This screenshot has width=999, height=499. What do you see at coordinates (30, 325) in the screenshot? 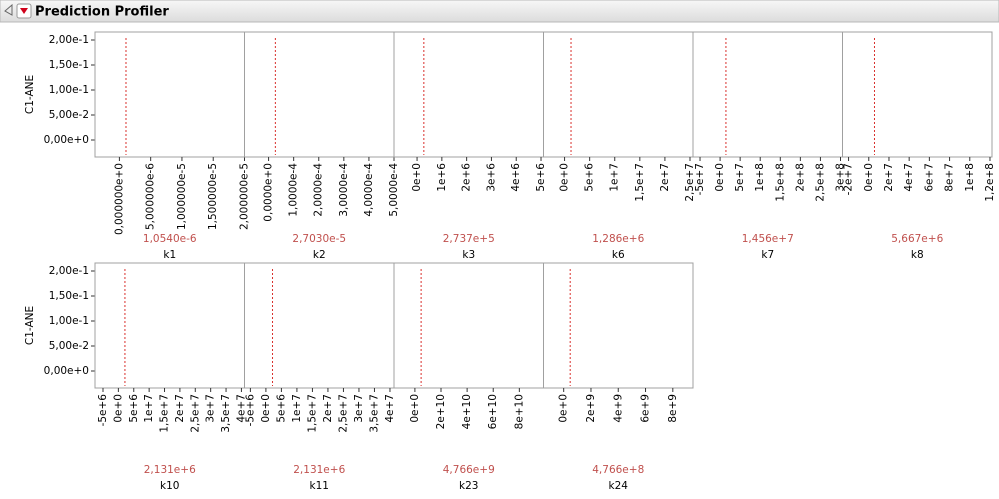
I see `y-axis-label: C1-ANE` at bounding box center [30, 325].